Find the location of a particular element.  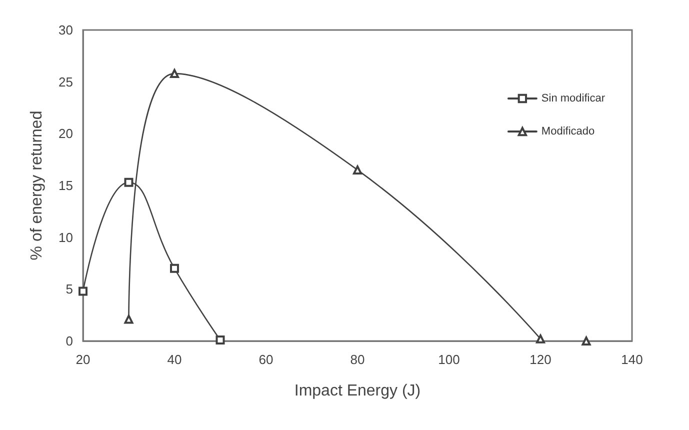

y-tick-label: 25 is located at coordinates (65, 82).